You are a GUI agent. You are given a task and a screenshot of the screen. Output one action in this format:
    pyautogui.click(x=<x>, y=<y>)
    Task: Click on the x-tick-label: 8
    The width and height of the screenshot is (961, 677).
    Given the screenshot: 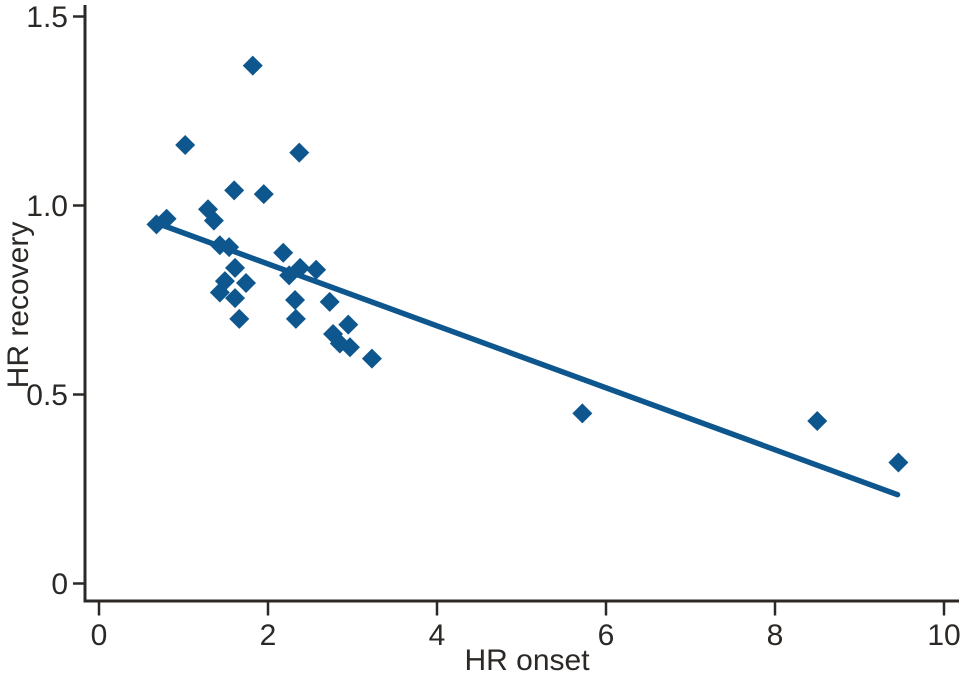 What is the action you would take?
    pyautogui.click(x=775, y=635)
    